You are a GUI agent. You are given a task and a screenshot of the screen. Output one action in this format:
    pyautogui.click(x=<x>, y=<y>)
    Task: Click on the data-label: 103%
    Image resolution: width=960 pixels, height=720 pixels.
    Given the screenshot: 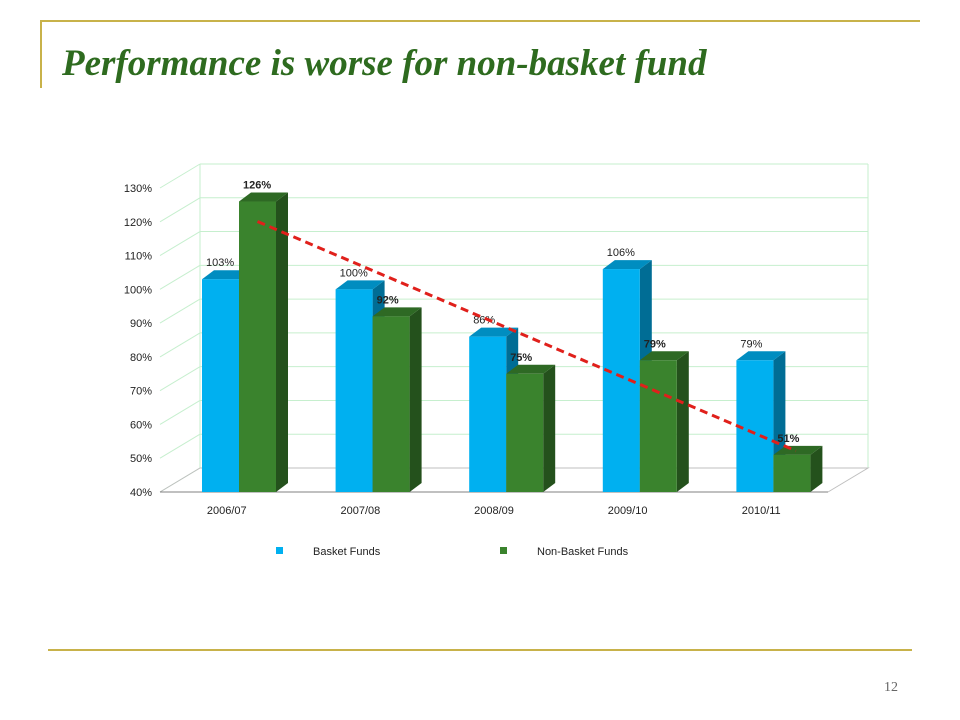 What is the action you would take?
    pyautogui.click(x=220, y=263)
    